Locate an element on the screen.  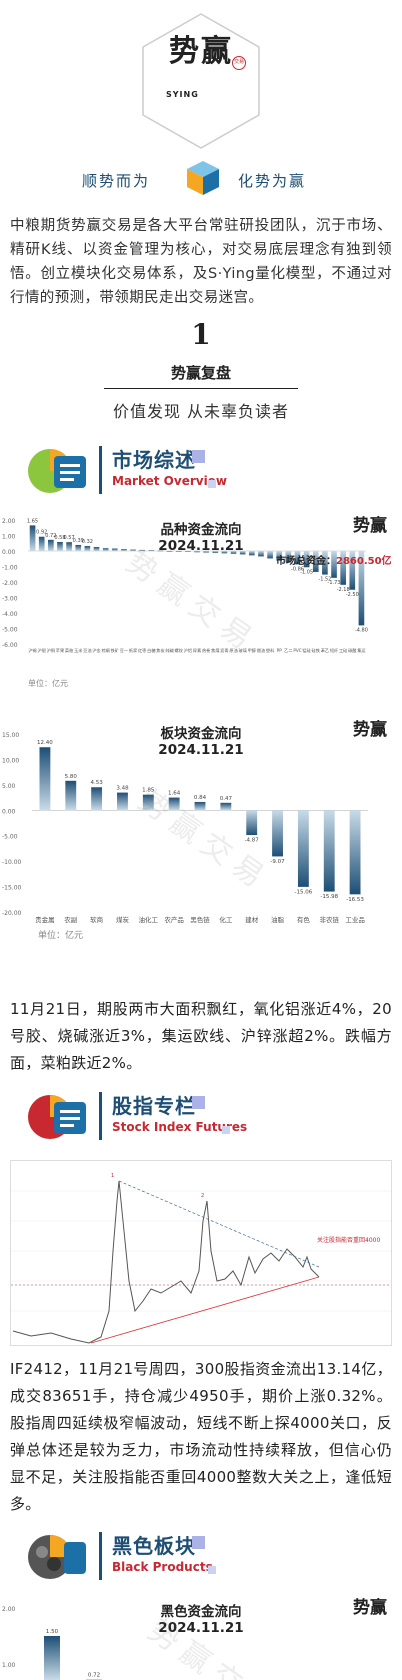
y-tick-label: -3.00 is located at coordinates (10, 599).